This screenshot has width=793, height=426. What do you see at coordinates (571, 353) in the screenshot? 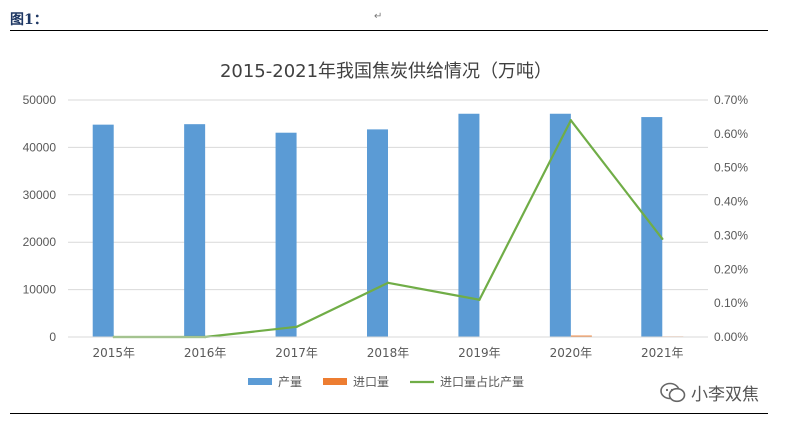
I see `category-label: 2020年` at bounding box center [571, 353].